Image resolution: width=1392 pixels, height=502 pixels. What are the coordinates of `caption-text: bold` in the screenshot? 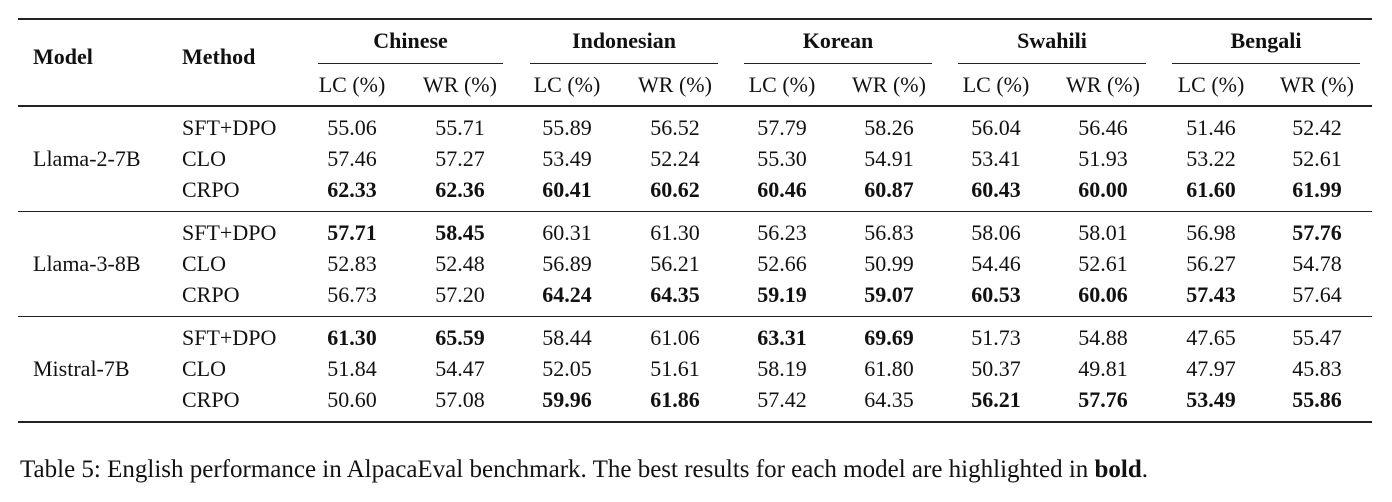 It's located at (1118, 469).